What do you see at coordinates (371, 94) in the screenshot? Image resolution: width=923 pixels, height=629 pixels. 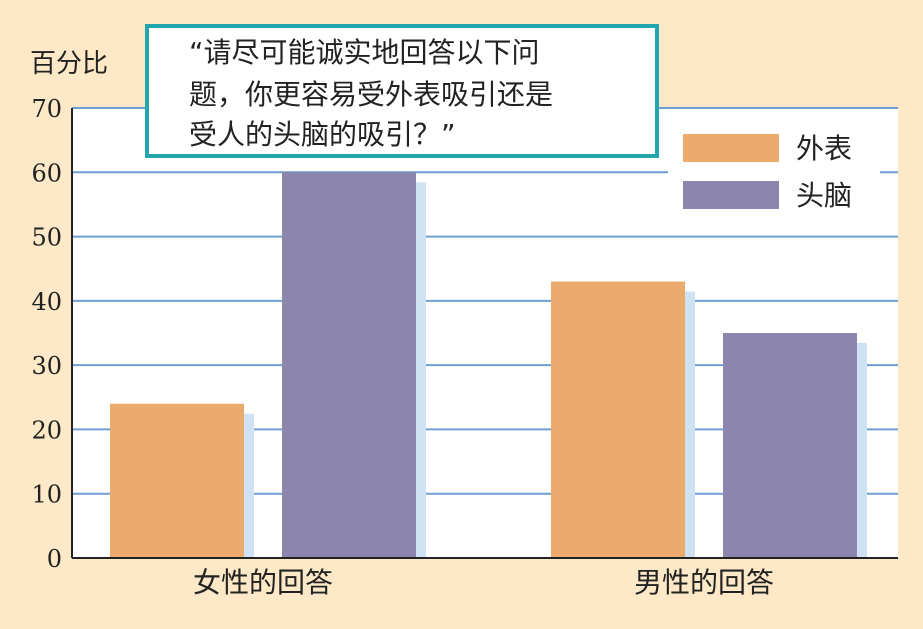 I see `question-line-2: 题，你更容易受外表吸引还是` at bounding box center [371, 94].